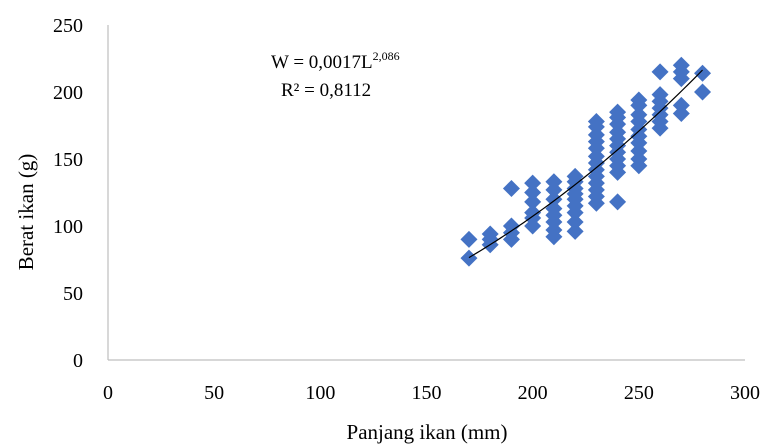 This screenshot has width=773, height=445. Describe the element at coordinates (68, 227) in the screenshot. I see `y-tick-label: 100` at that location.